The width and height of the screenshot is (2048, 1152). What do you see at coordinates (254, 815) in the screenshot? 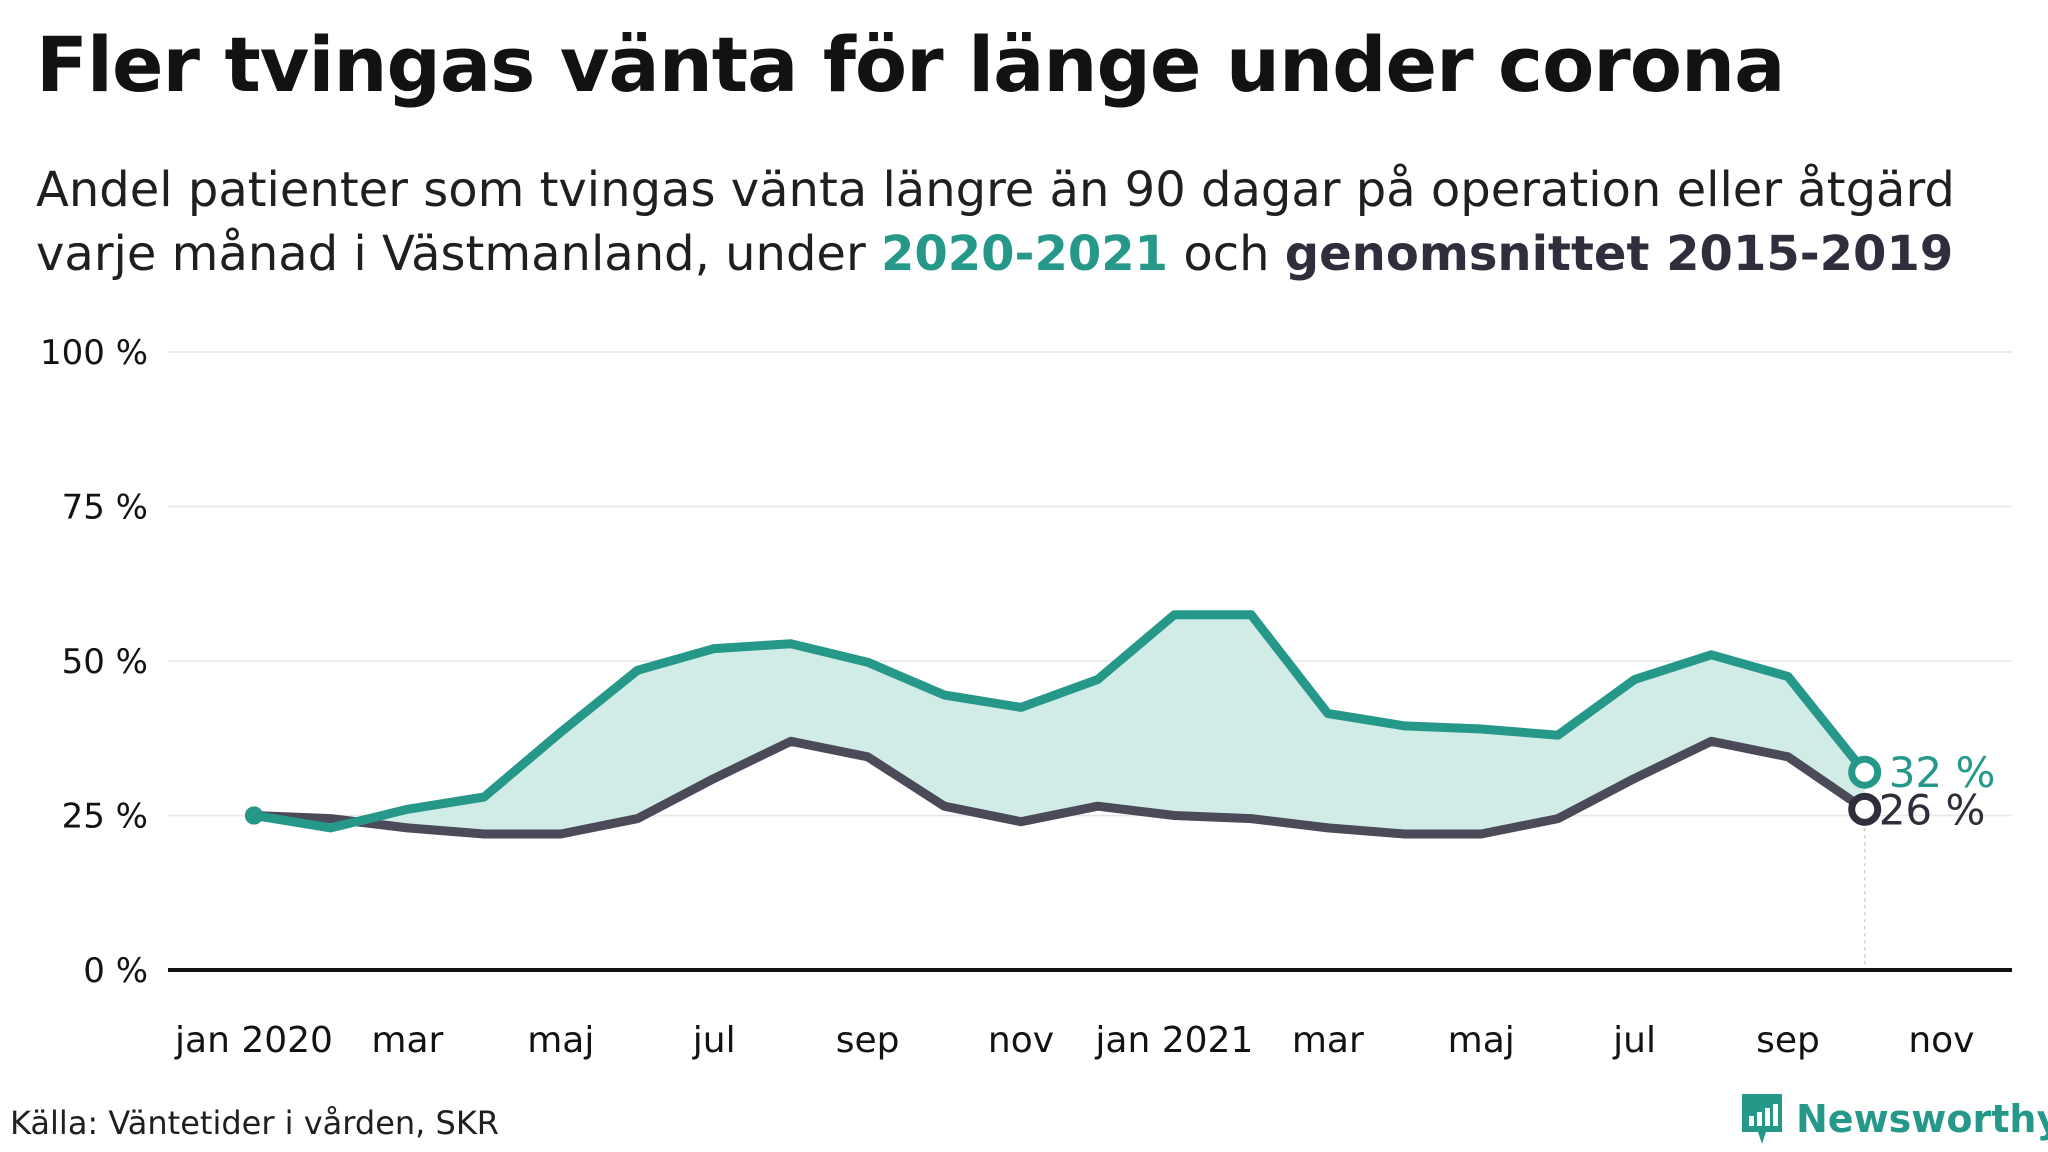
I see `start-point-2020-2021` at bounding box center [254, 815].